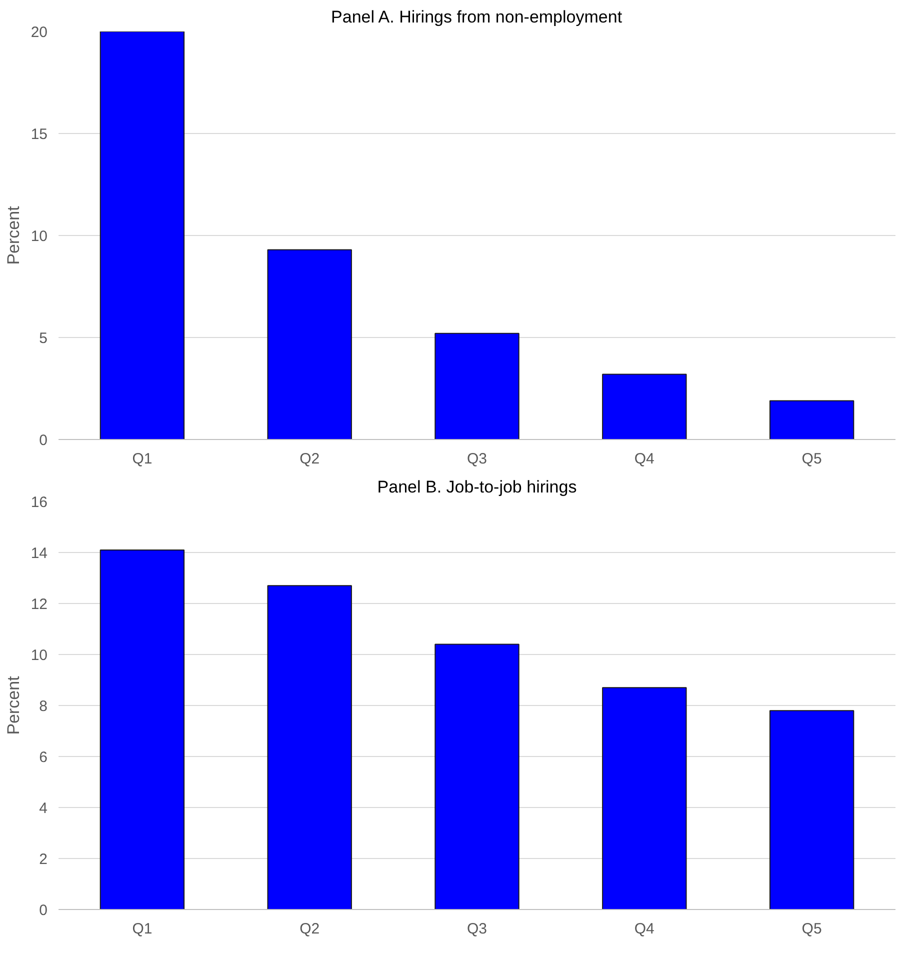  I want to click on y-tick-label: 16, so click(39, 502).